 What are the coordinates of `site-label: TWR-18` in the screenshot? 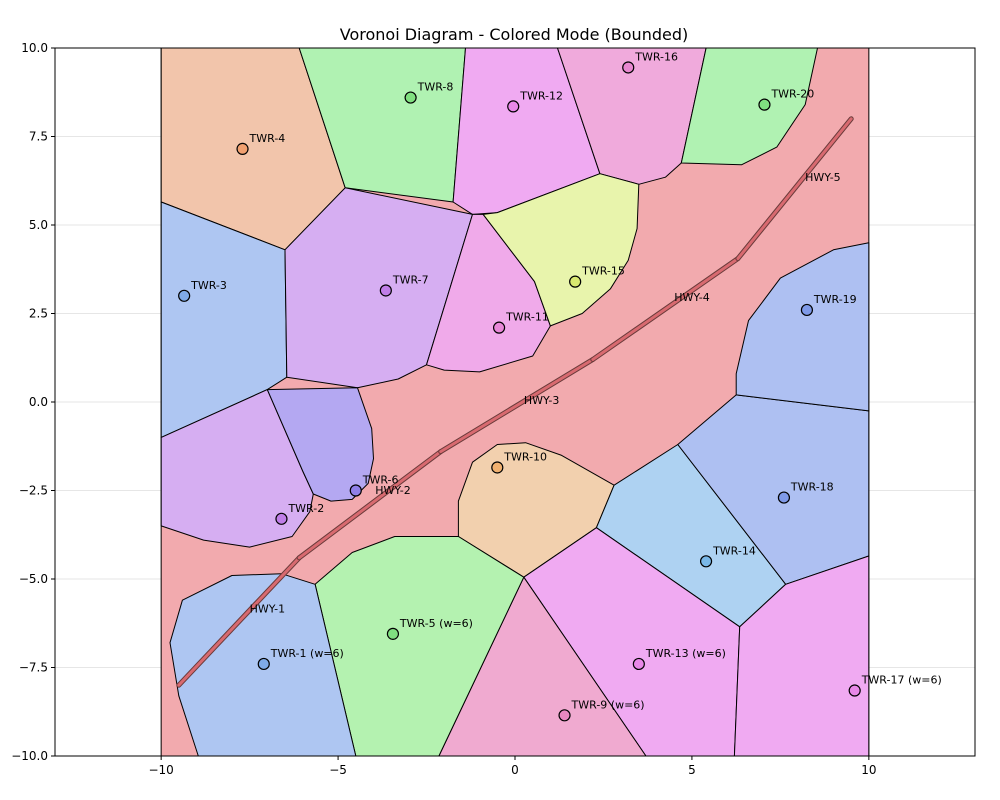 It's located at (812, 487).